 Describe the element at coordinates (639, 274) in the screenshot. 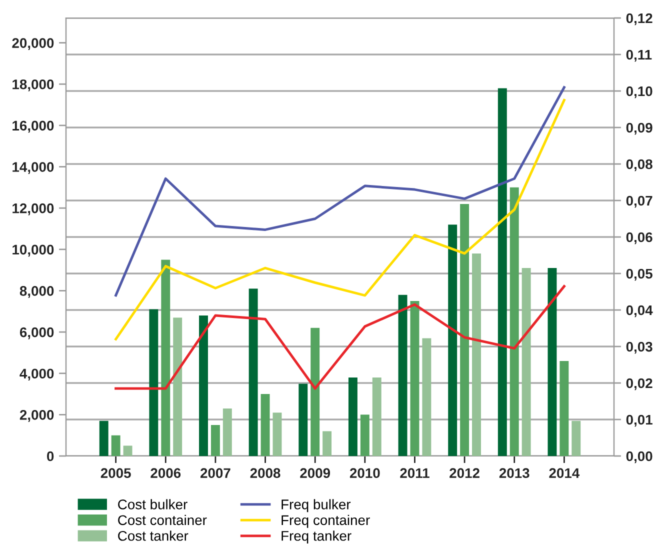

I see `y2-tick-label: 0,05` at that location.